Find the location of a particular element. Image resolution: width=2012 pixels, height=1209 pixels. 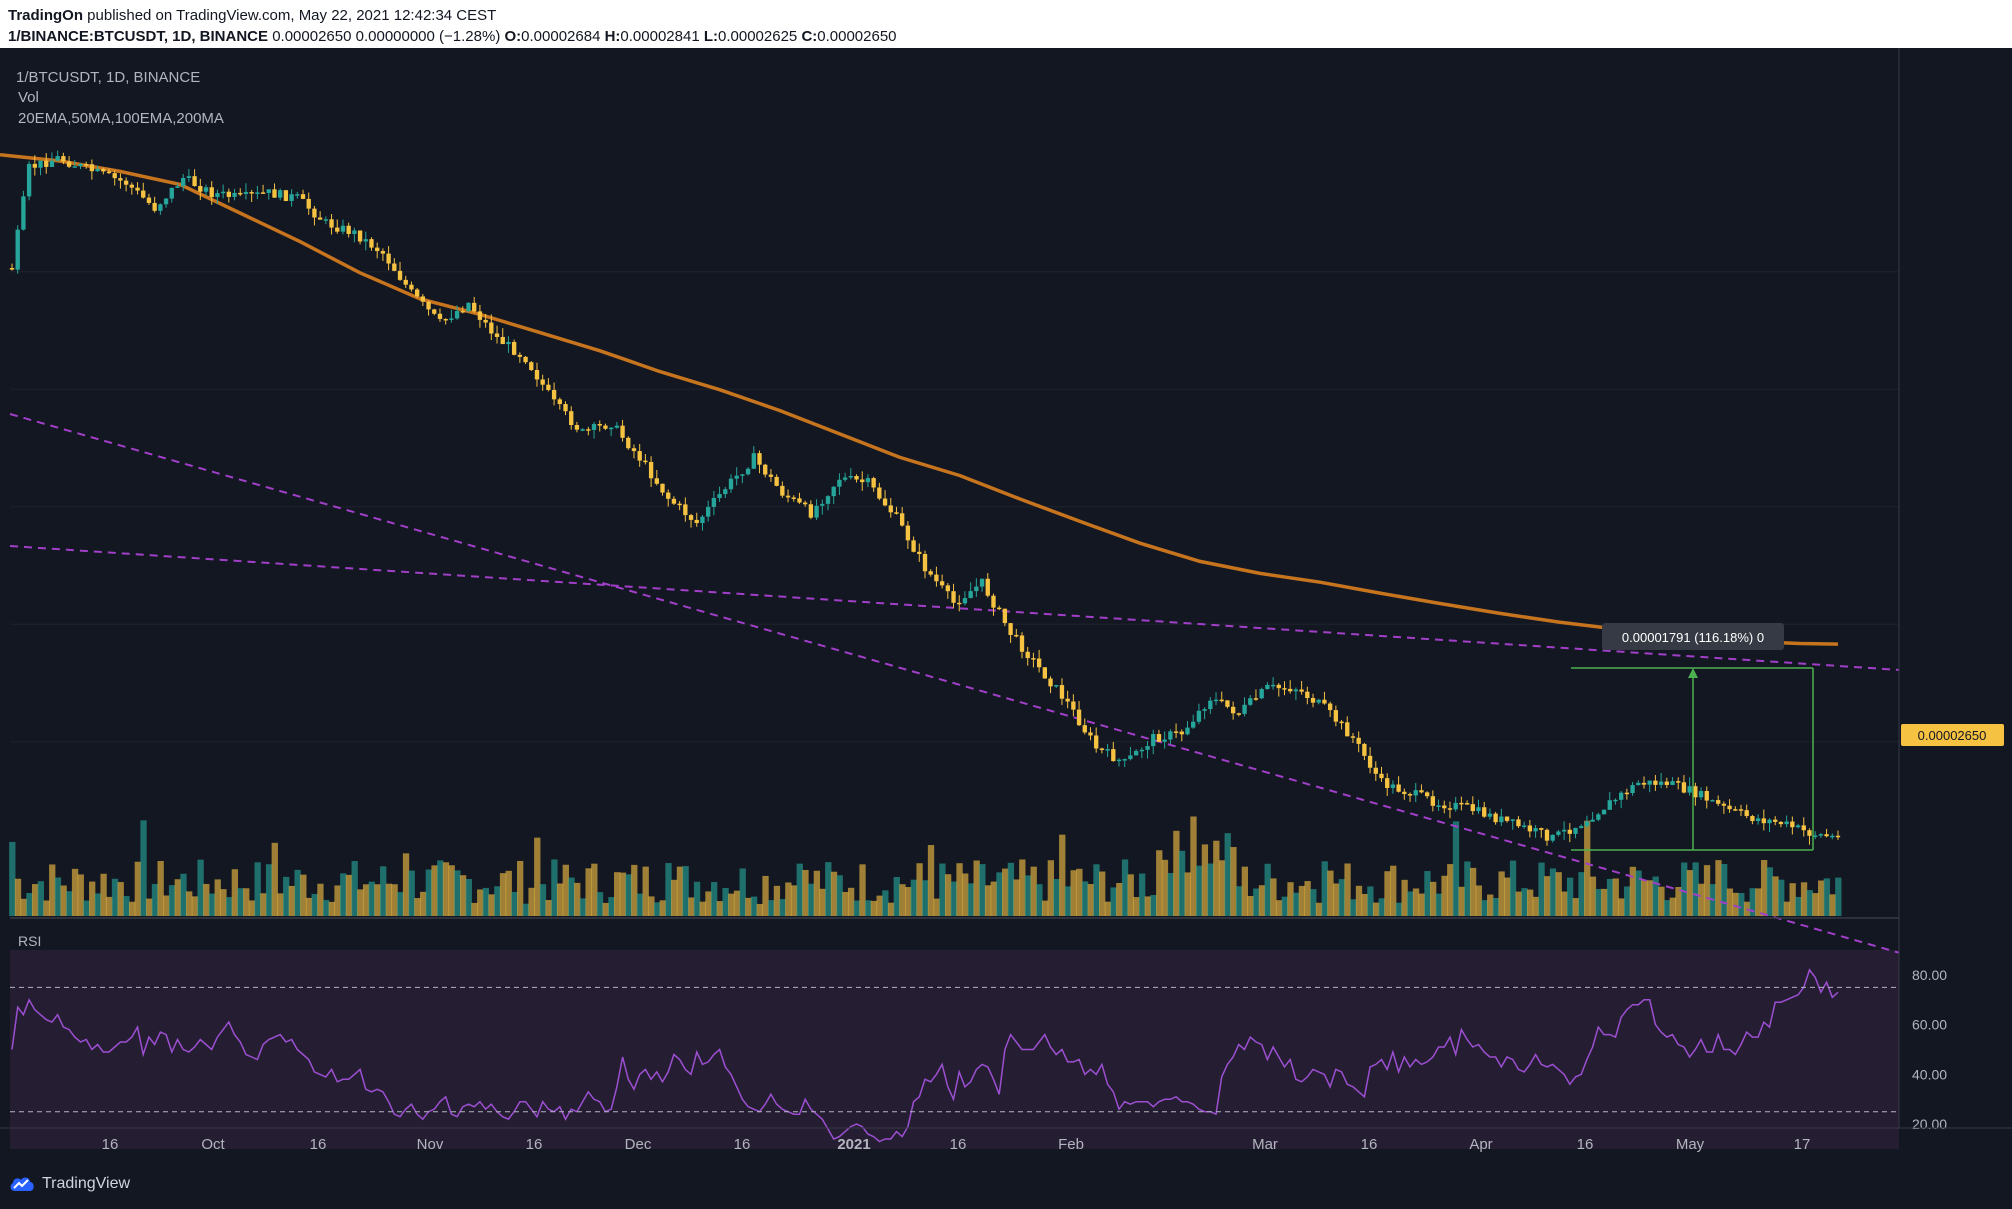

time-tick-label: May is located at coordinates (1690, 1144).